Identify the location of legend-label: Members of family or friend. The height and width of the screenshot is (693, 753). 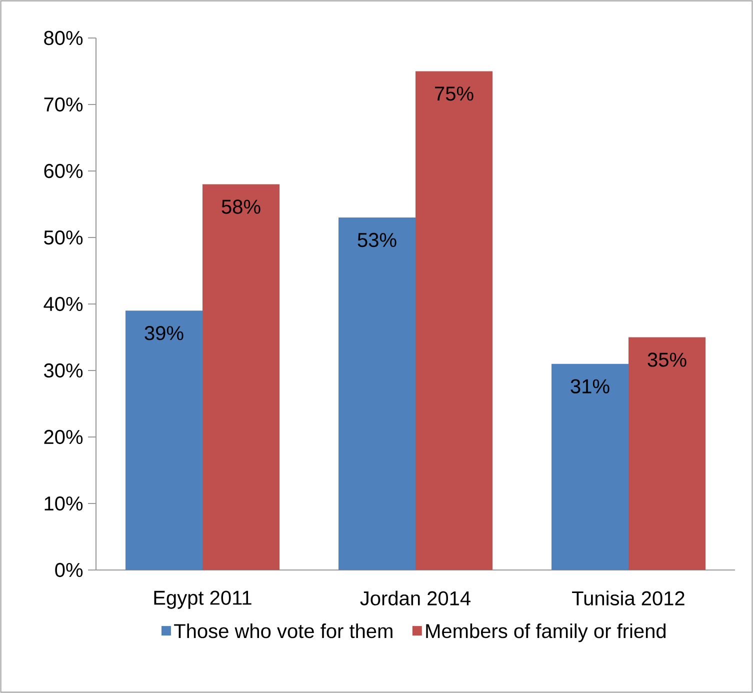
(546, 632).